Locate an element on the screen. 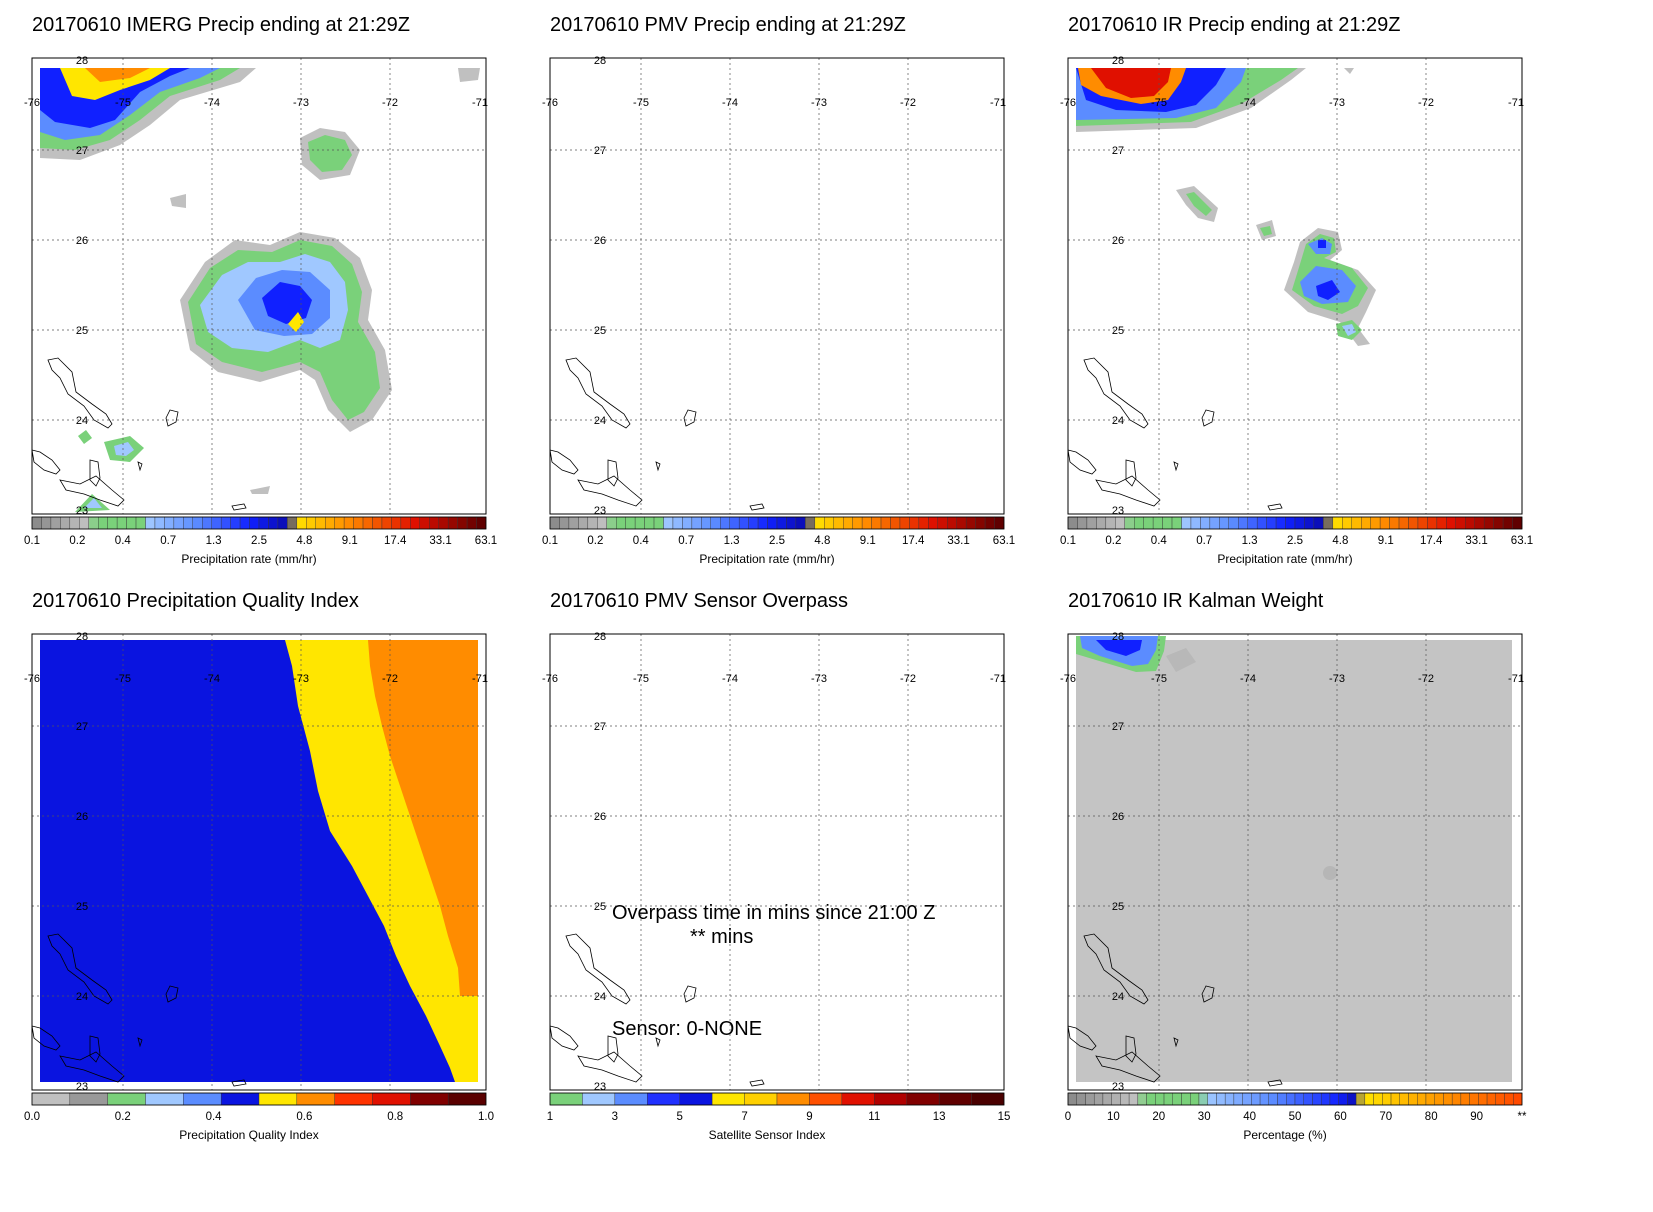 This screenshot has height=1212, width=1653. colorbar-caption: Satellite Sensor Index is located at coordinates (767, 1135).